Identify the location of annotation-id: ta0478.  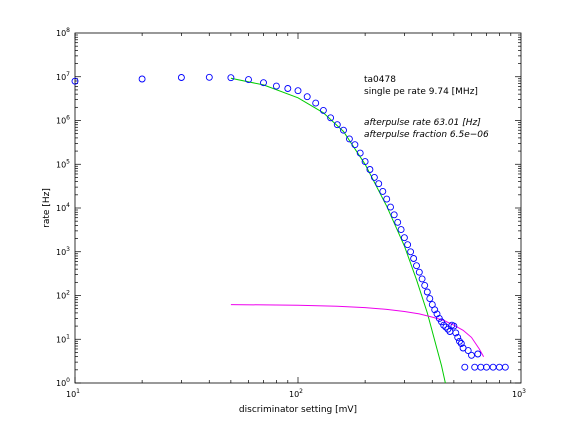
(380, 80).